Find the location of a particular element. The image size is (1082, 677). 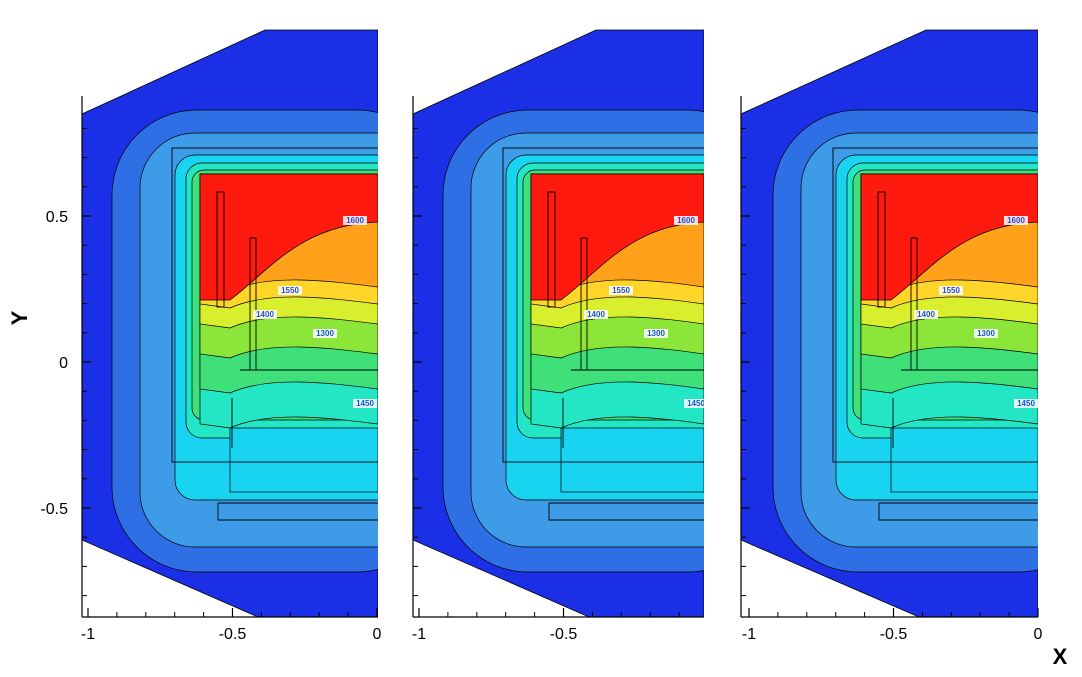

y-tick-label: 0 is located at coordinates (63, 363).